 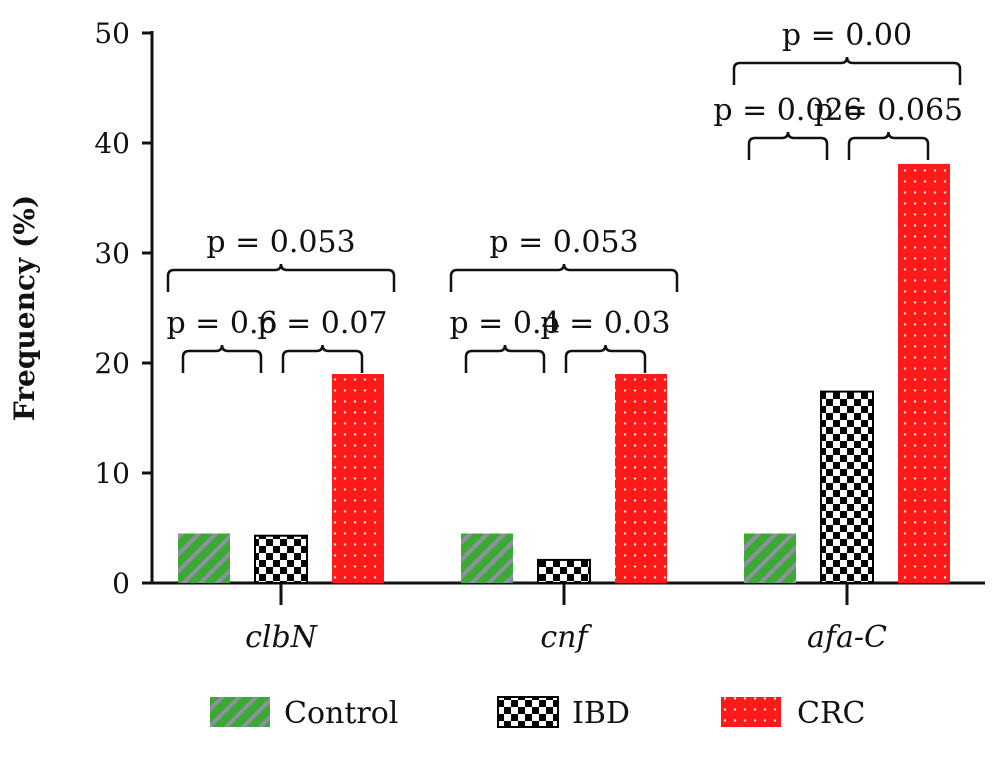 What do you see at coordinates (751, 712) in the screenshot?
I see `legend-swatch-crc` at bounding box center [751, 712].